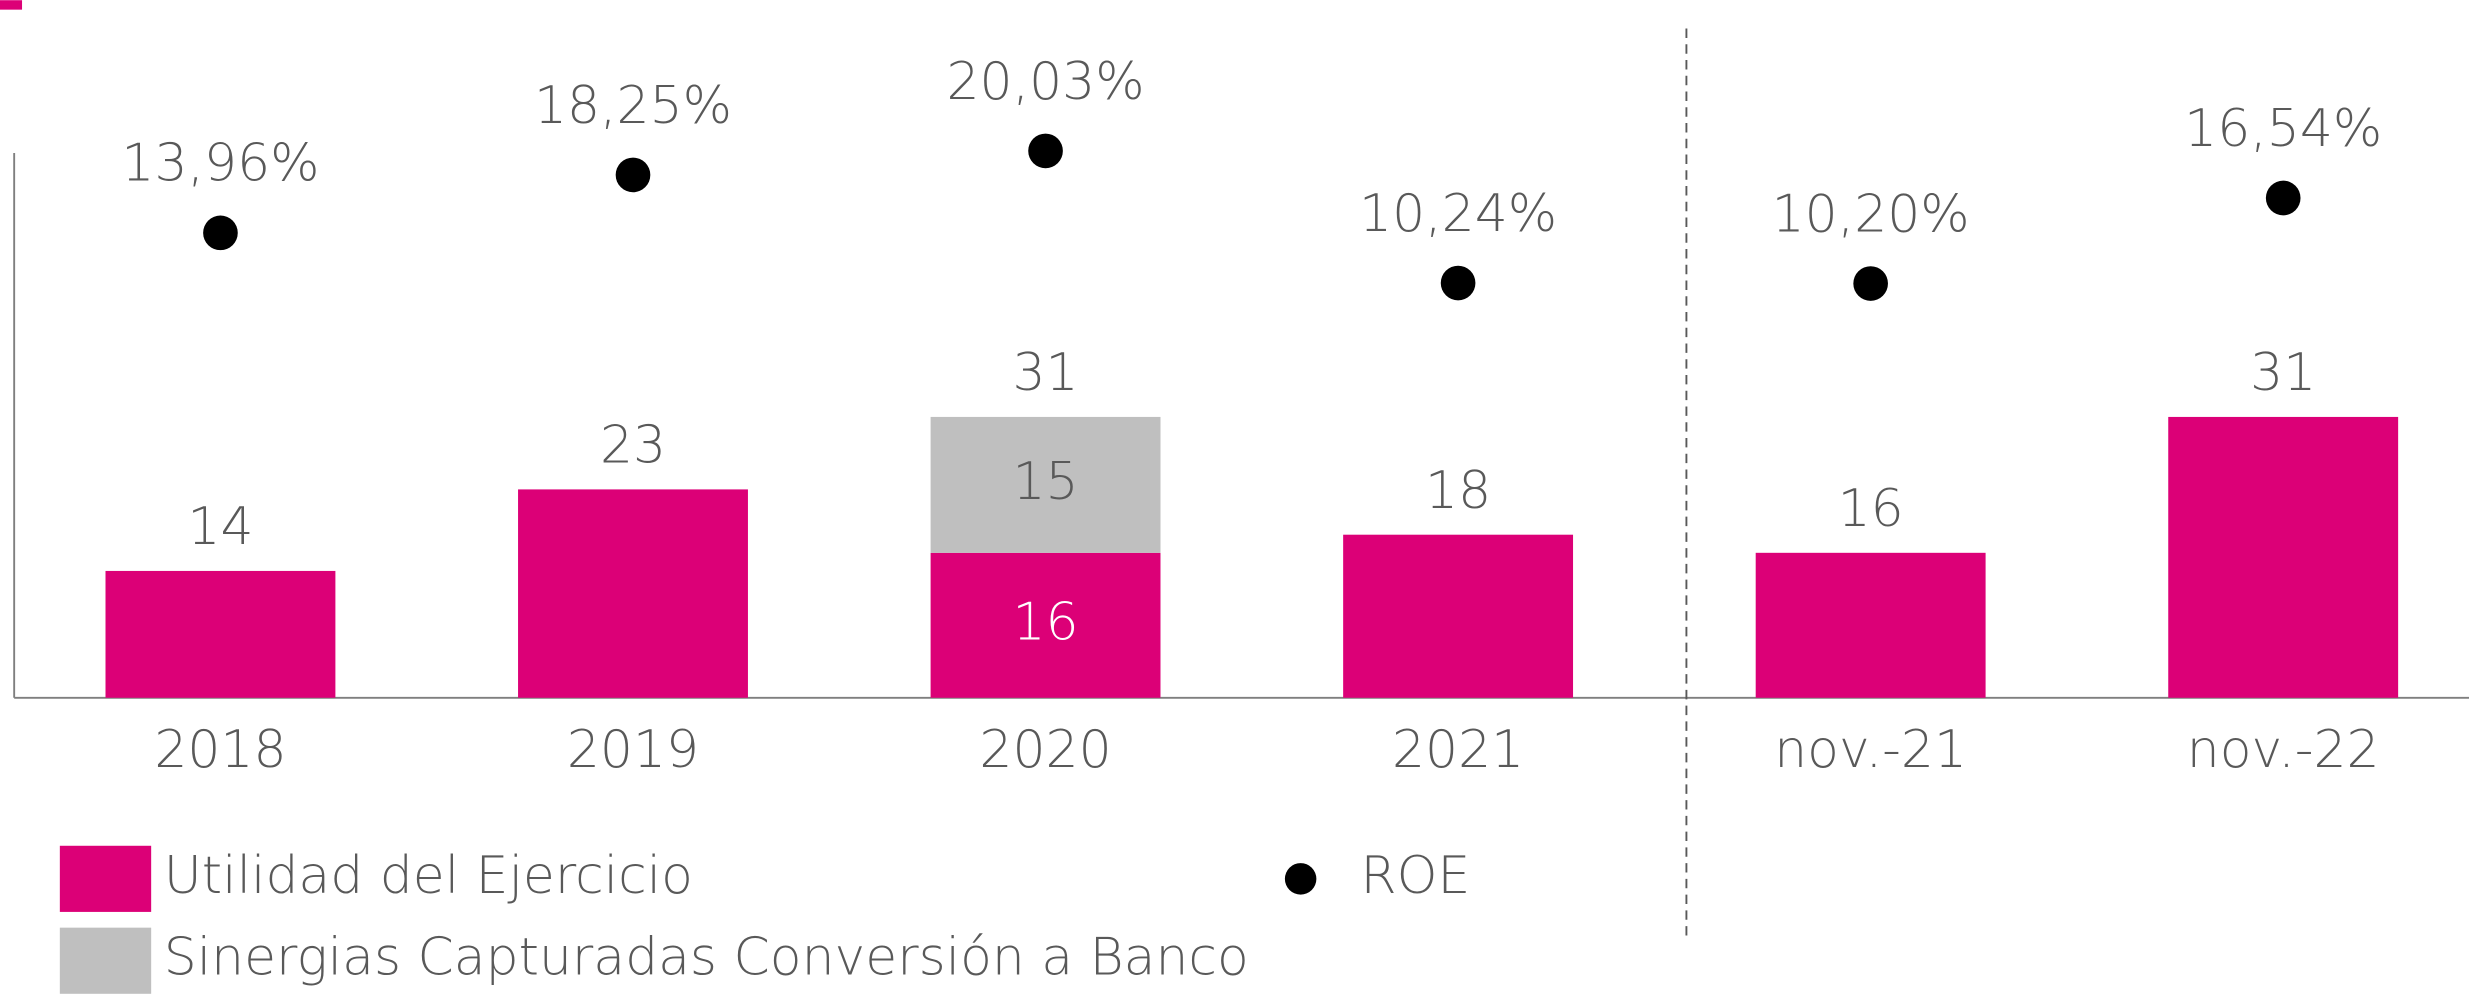 The width and height of the screenshot is (2469, 994). What do you see at coordinates (428, 876) in the screenshot?
I see `legend-label: Utilidad del Ejercicio` at bounding box center [428, 876].